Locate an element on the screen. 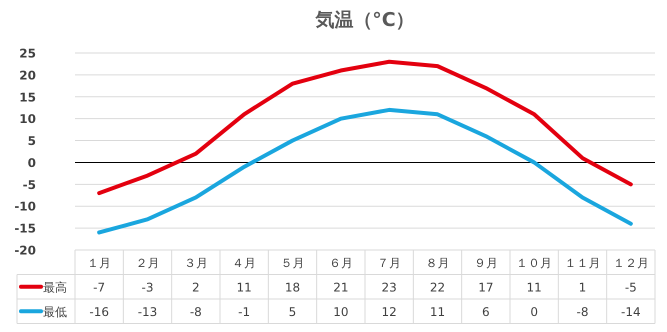 The width and height of the screenshot is (667, 332). x-tick-label: ６月 is located at coordinates (340, 263).